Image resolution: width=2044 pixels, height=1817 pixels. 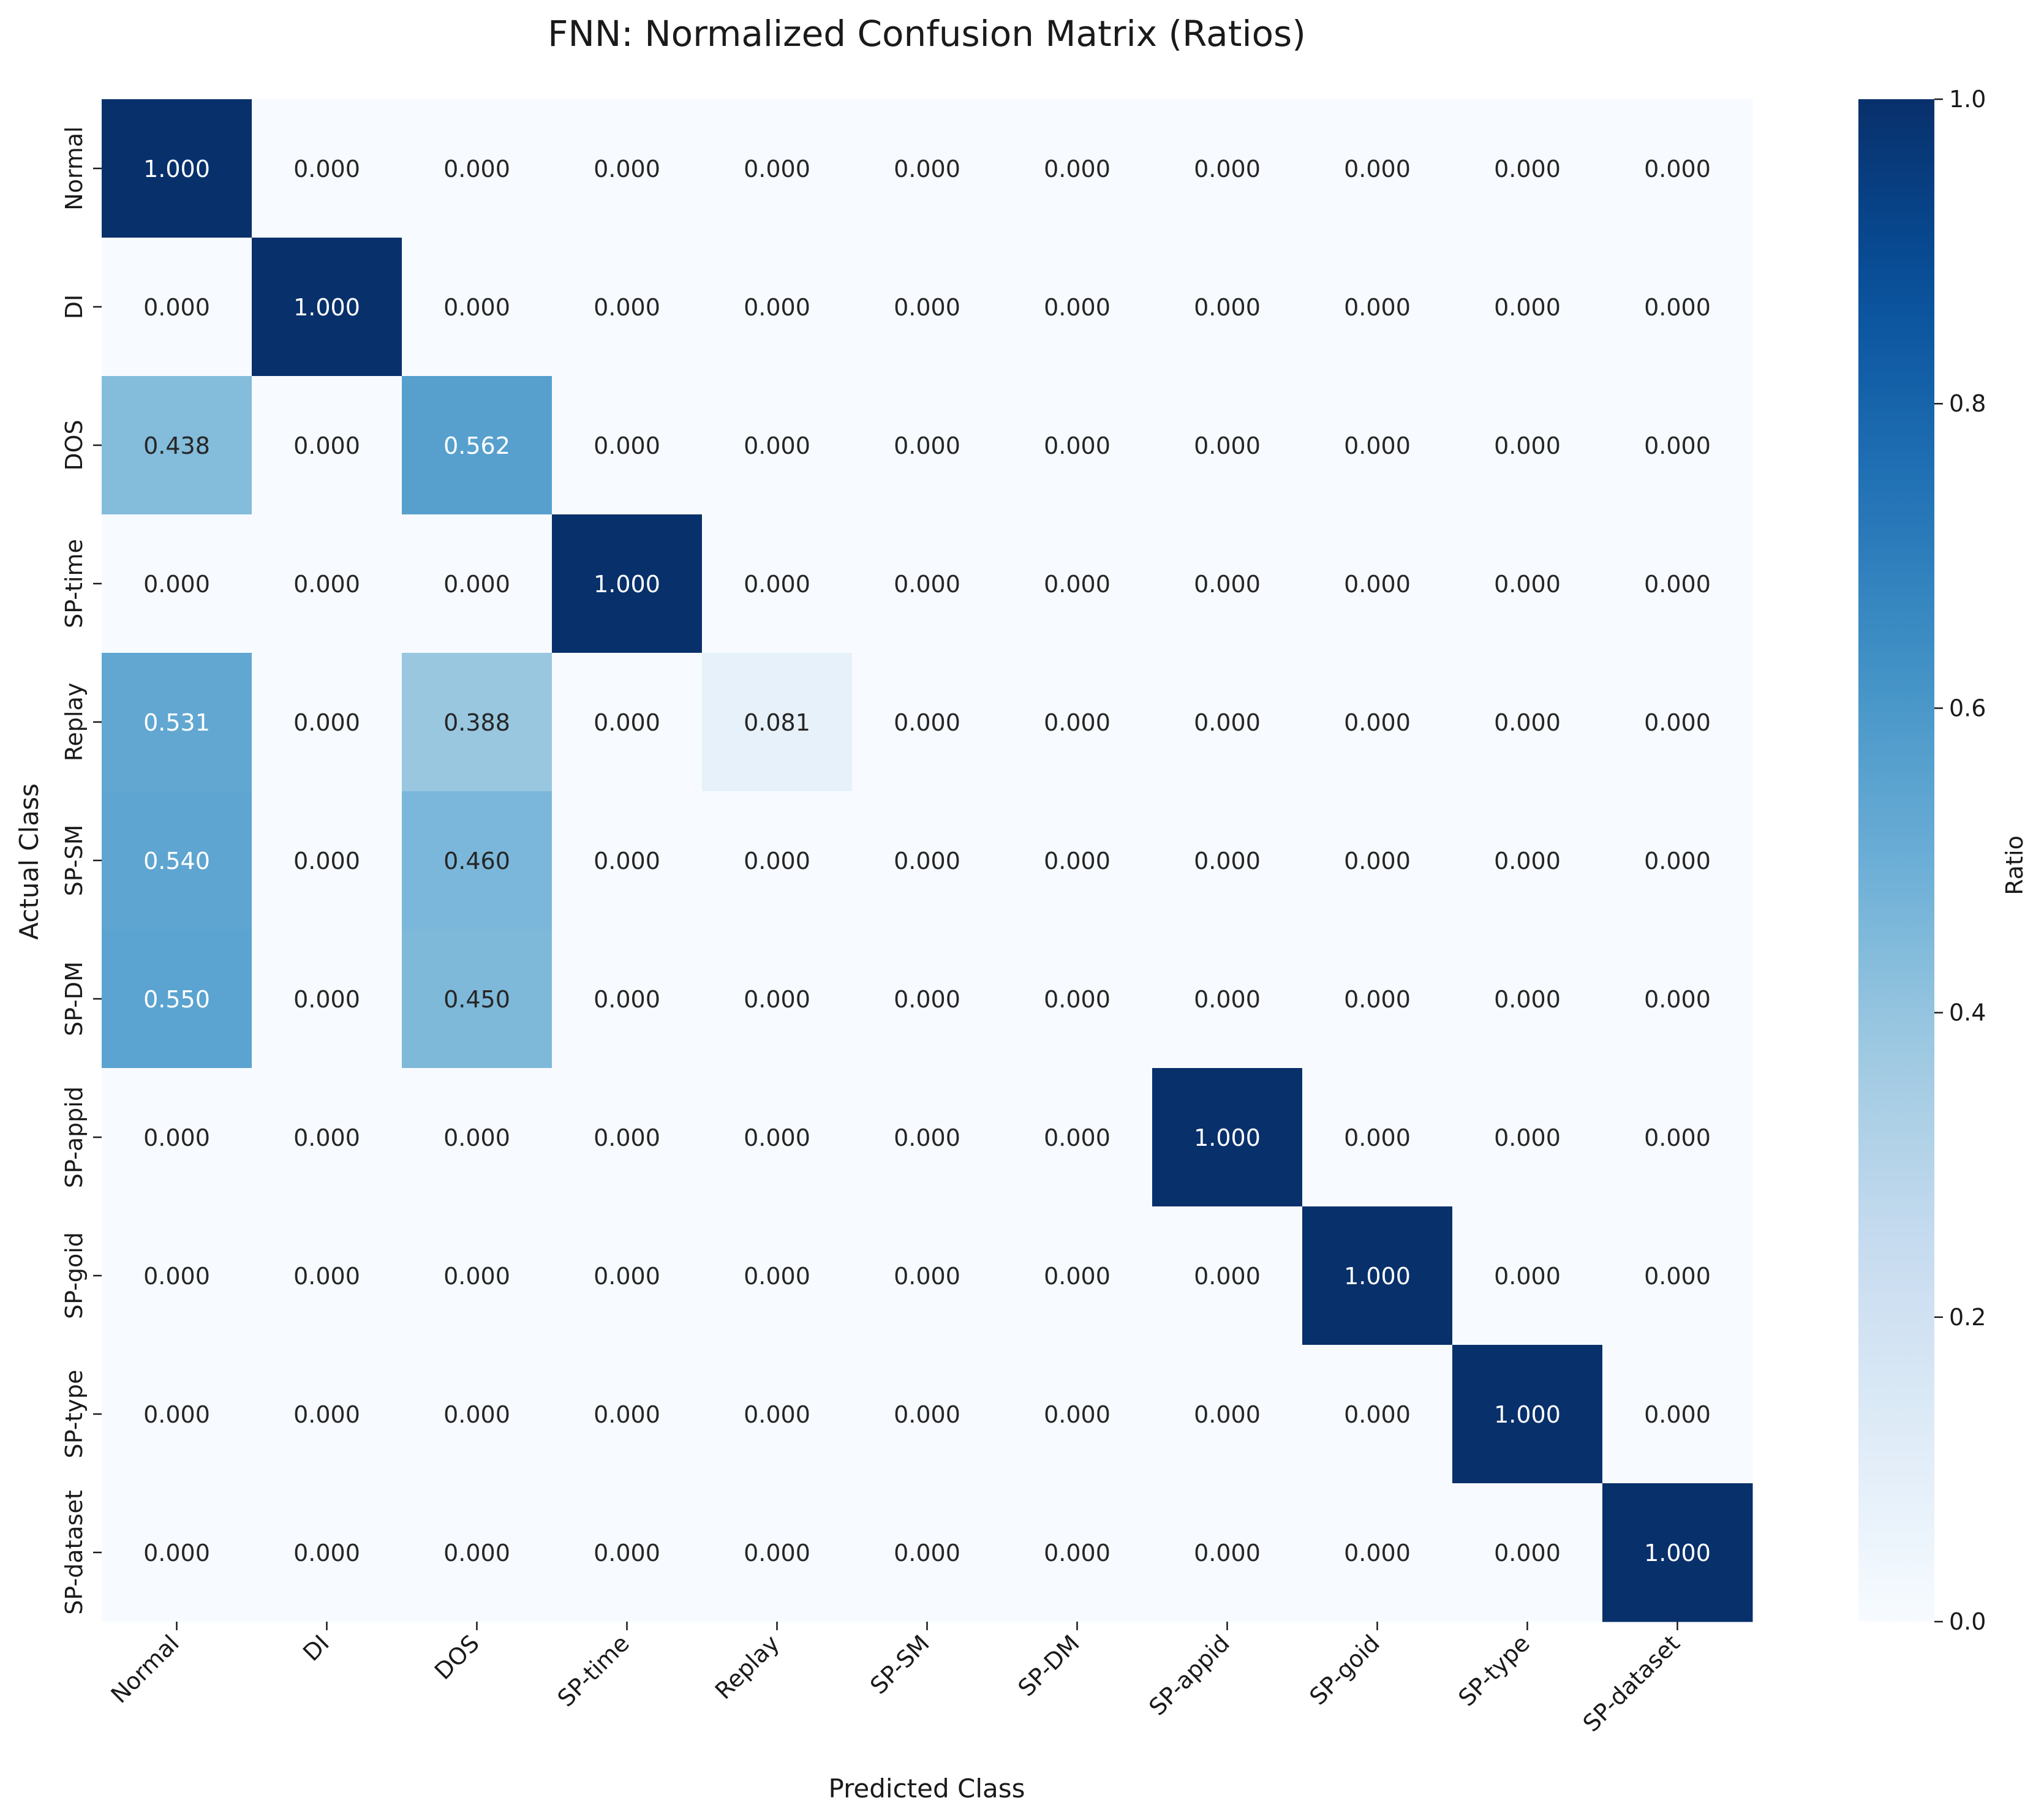 What do you see at coordinates (74, 861) in the screenshot?
I see `y-tick-label-sp-sm: SP-SM` at bounding box center [74, 861].